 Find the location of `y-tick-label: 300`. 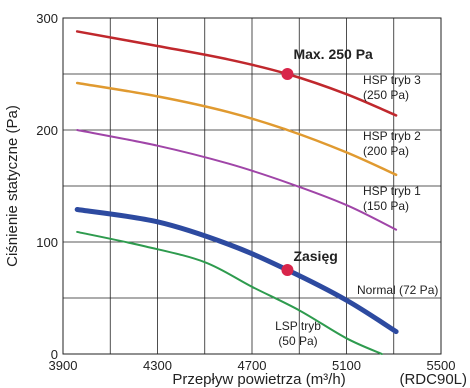

y-tick-label: 300 is located at coordinates (47, 18).